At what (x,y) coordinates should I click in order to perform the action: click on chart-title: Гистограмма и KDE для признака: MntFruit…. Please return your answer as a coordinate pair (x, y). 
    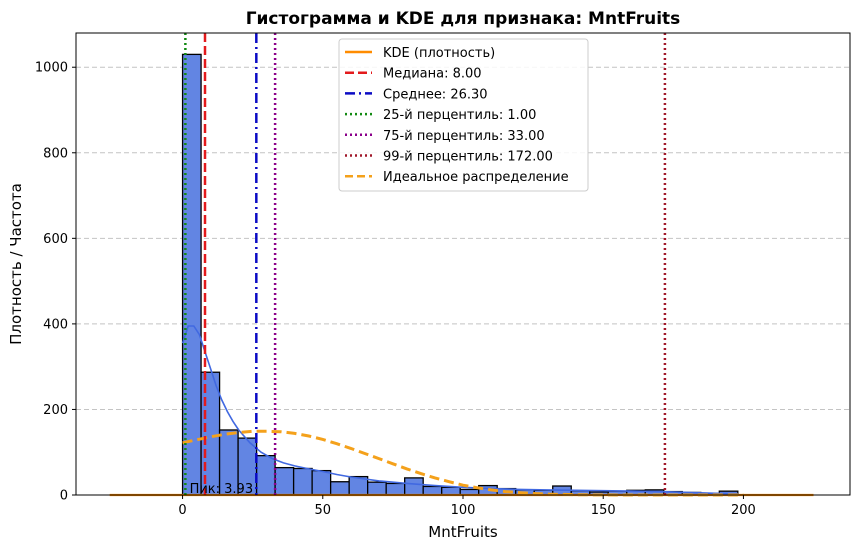
    Looking at the image, I should click on (463, 19).